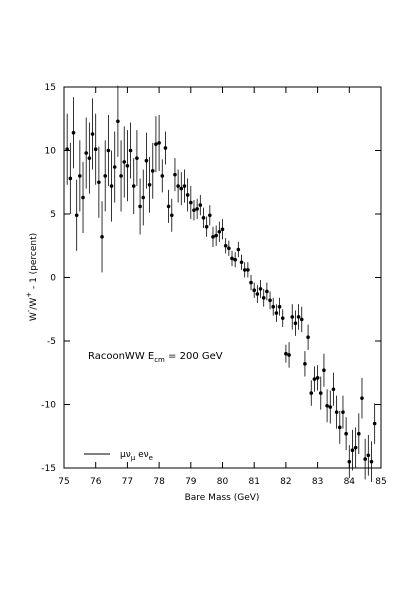  Describe the element at coordinates (253, 482) in the screenshot. I see `x-tick-label: 81` at that location.